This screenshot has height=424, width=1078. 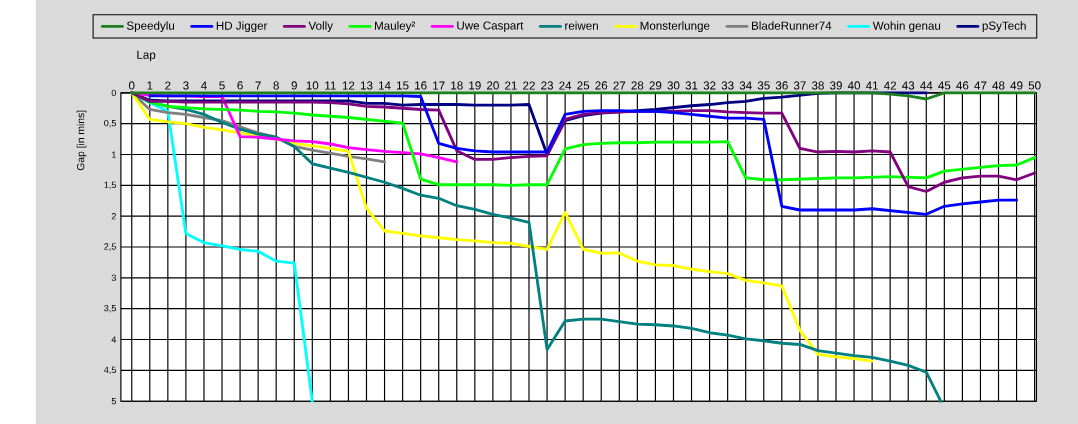 I want to click on y-tick-label: 2,5, so click(x=110, y=247).